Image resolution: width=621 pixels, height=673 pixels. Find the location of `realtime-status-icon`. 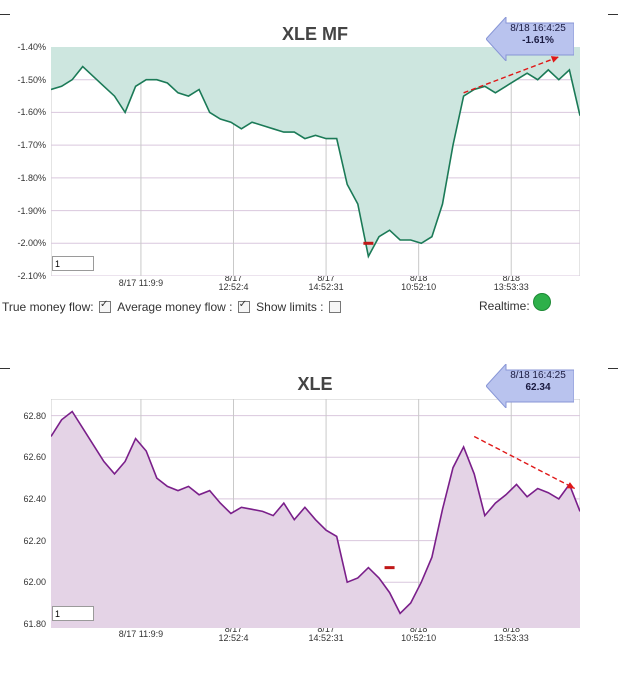

realtime-status-icon is located at coordinates (542, 302).